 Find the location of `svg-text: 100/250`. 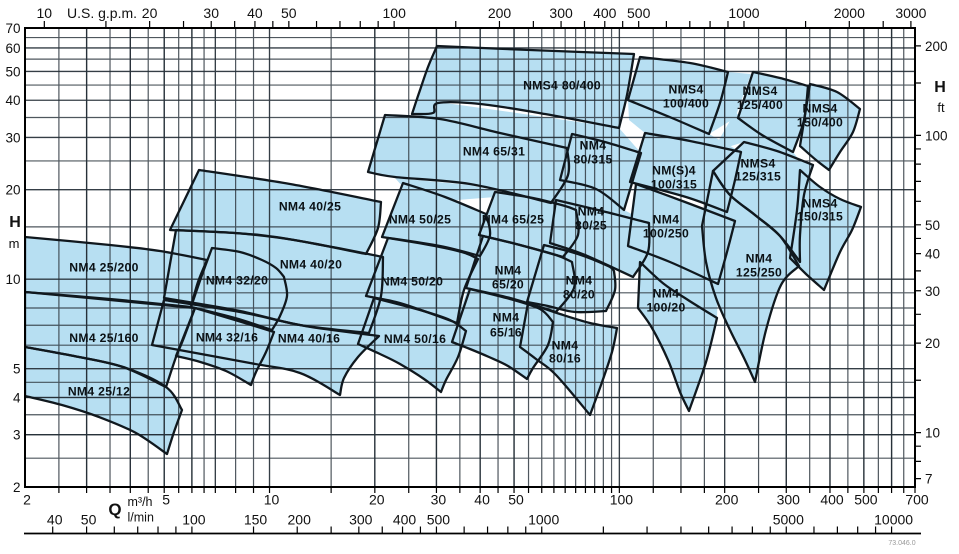

svg-text: 100/250 is located at coordinates (666, 233).